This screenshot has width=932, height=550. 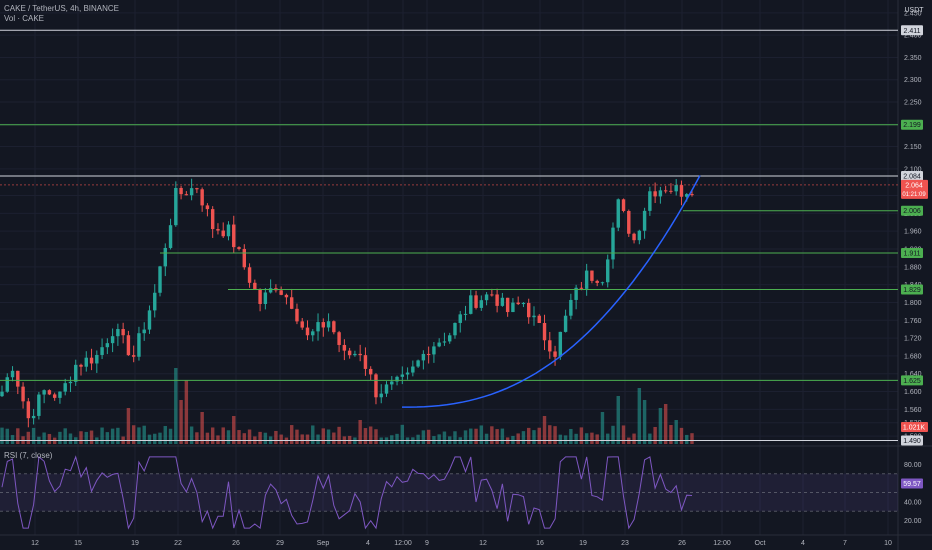 I want to click on level-price-label: 1.829, so click(x=912, y=290).